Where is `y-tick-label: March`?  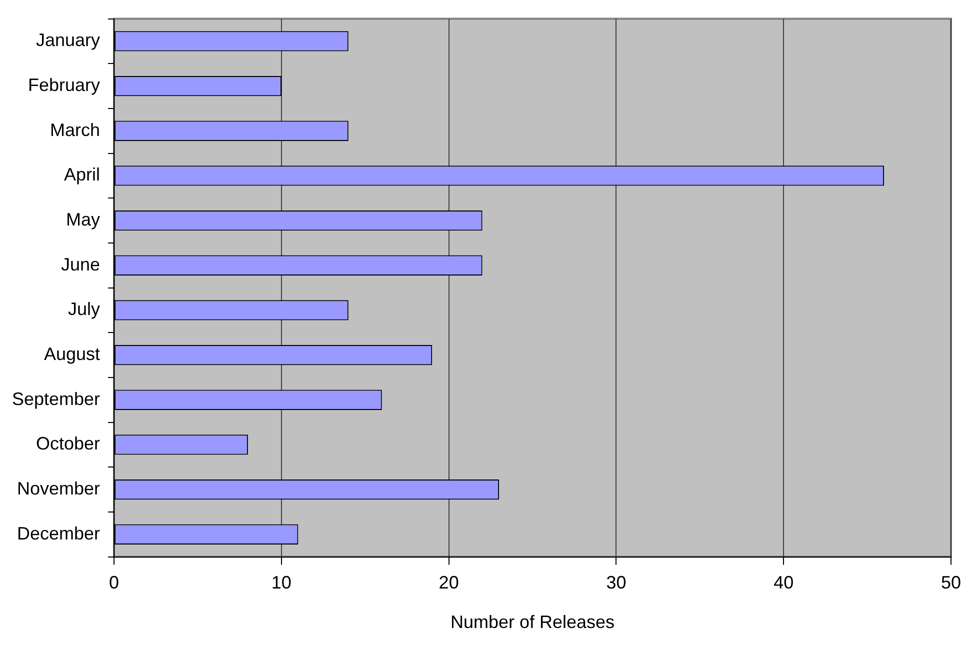 y-tick-label: March is located at coordinates (75, 130).